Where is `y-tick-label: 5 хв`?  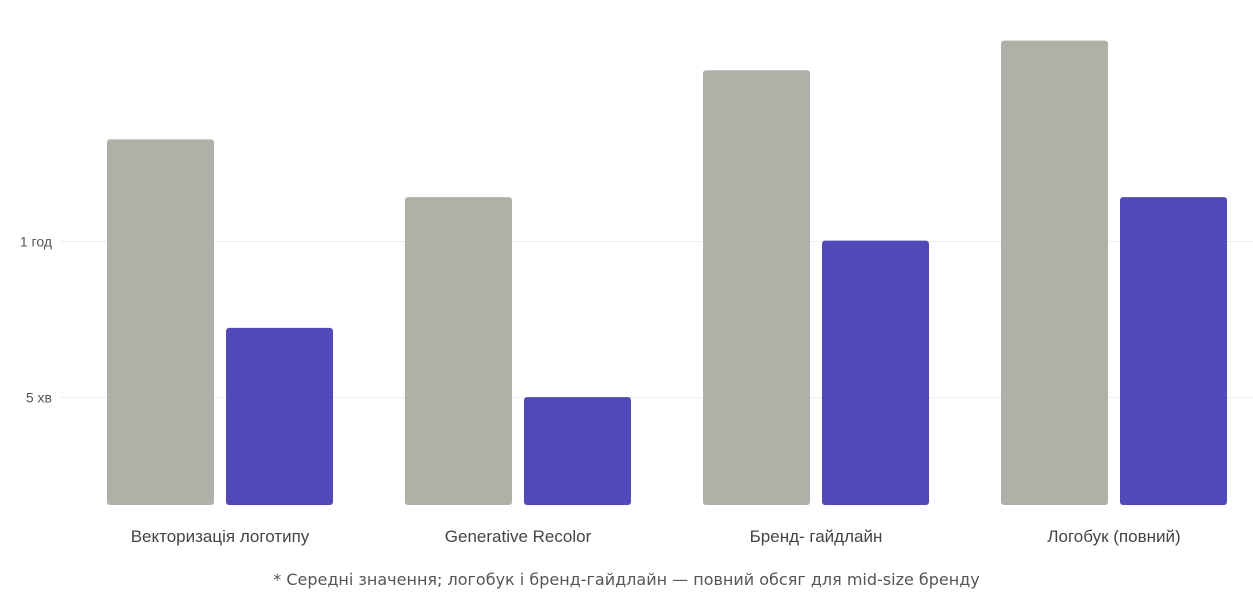
y-tick-label: 5 хв is located at coordinates (39, 398).